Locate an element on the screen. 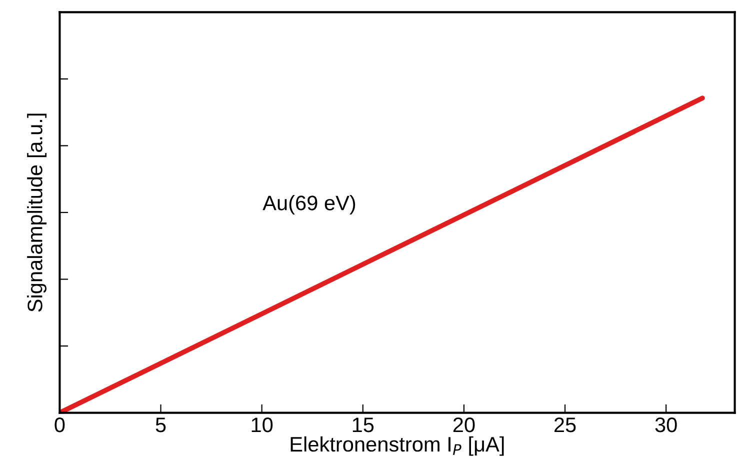 The width and height of the screenshot is (737, 468). x-tick-label: 10 is located at coordinates (262, 424).